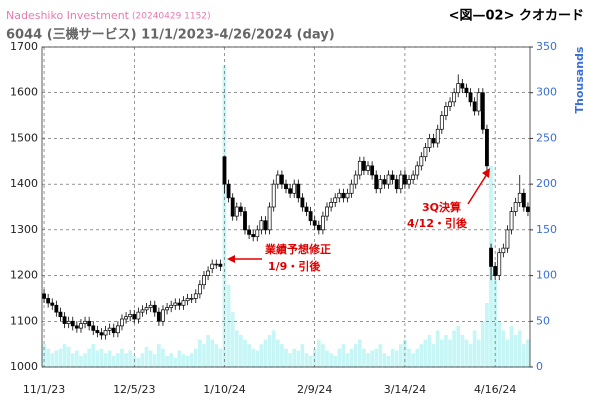  I want to click on x-tick-label: 11/1/23, so click(44, 389).